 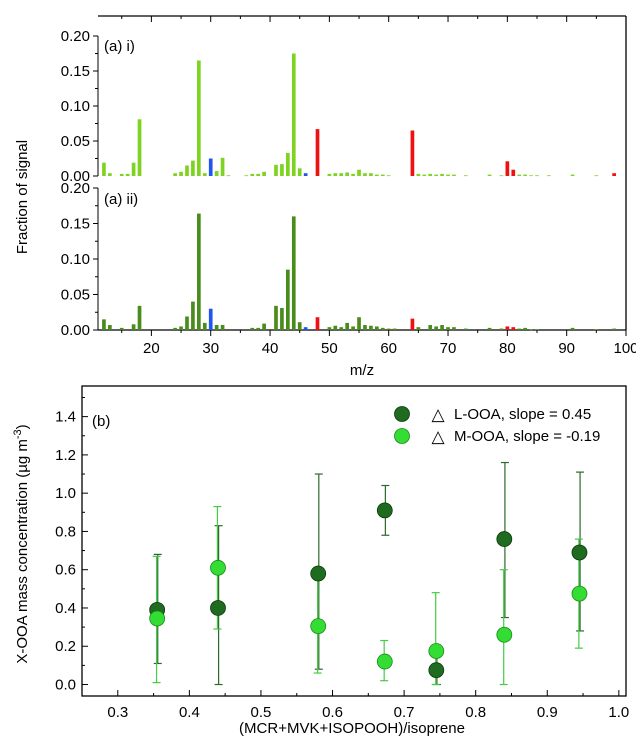 I want to click on a-xtick-label-2: 40, so click(x=270, y=348).